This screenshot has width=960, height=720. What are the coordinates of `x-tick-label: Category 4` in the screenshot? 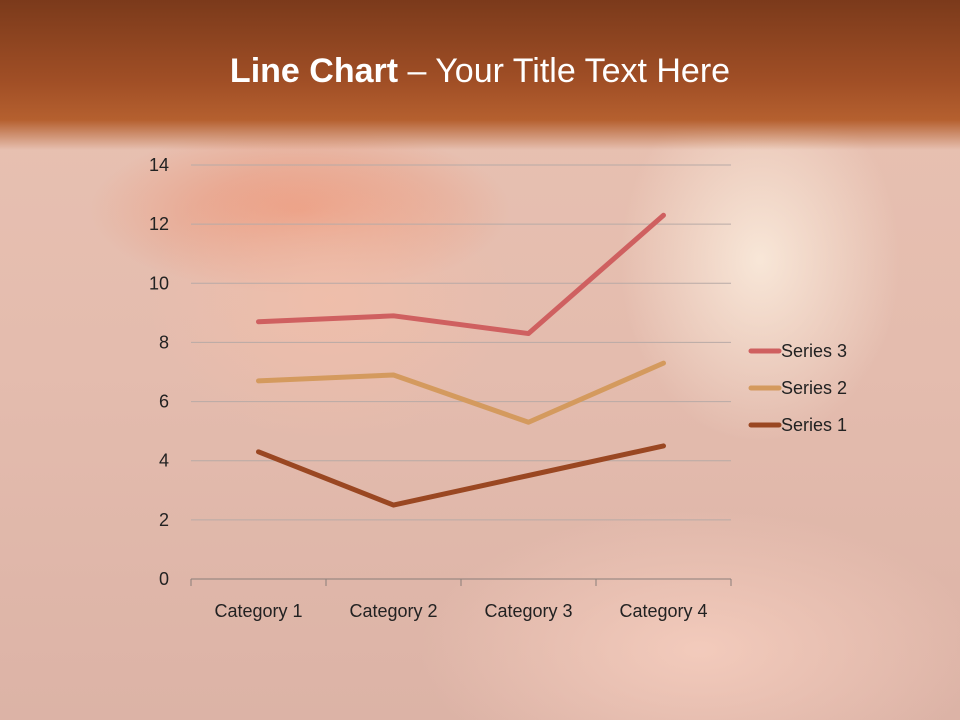 It's located at (663, 611).